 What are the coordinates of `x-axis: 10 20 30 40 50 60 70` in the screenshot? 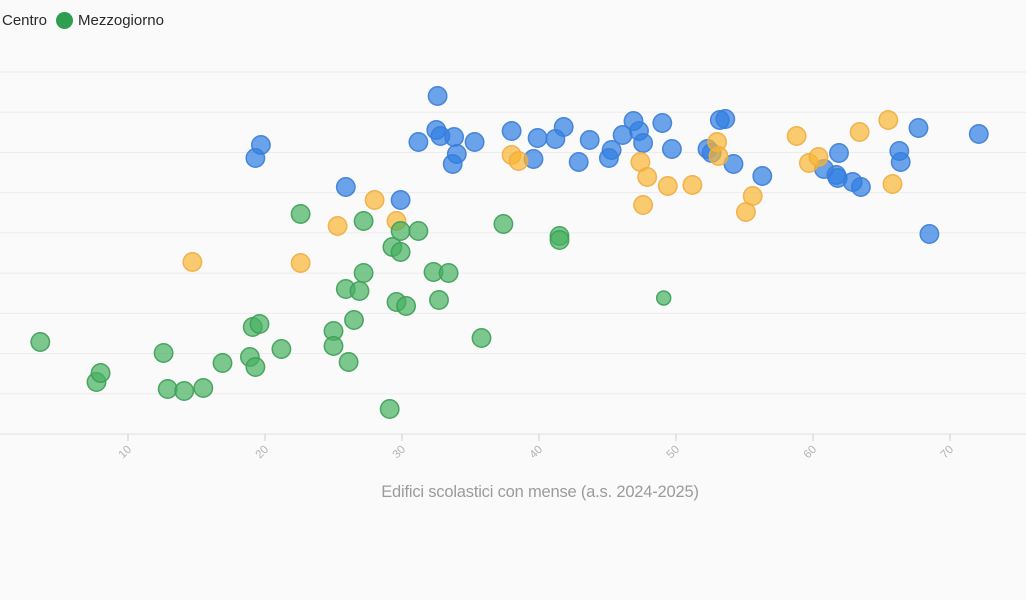 It's located at (513, 447).